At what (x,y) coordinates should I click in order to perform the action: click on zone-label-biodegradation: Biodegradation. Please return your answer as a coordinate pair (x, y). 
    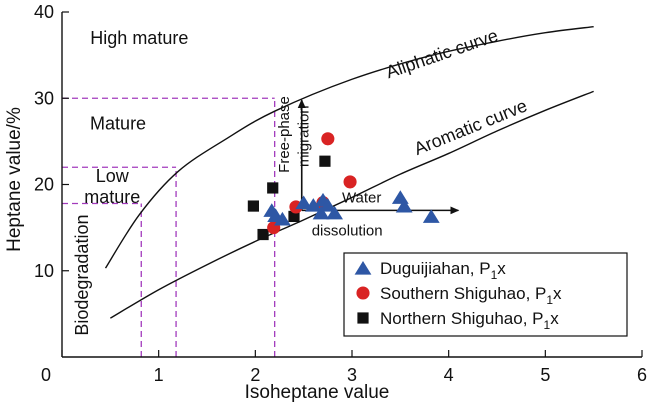
    Looking at the image, I should click on (82, 275).